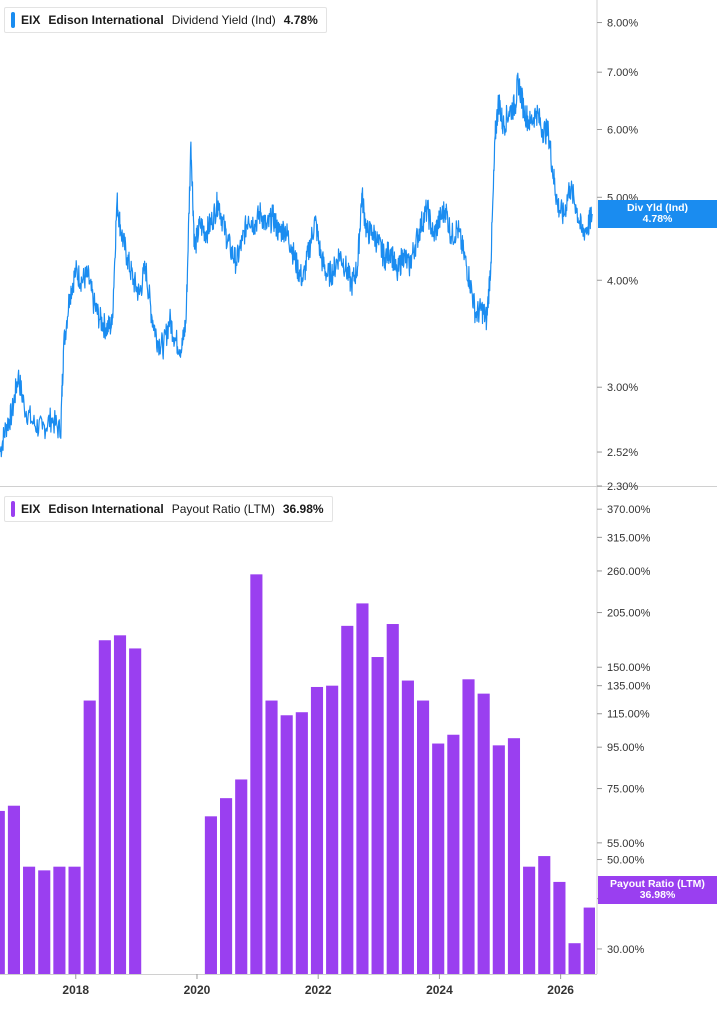 The height and width of the screenshot is (1010, 717). Describe the element at coordinates (629, 668) in the screenshot. I see `payout-ytick-label-4: 150.00%` at that location.